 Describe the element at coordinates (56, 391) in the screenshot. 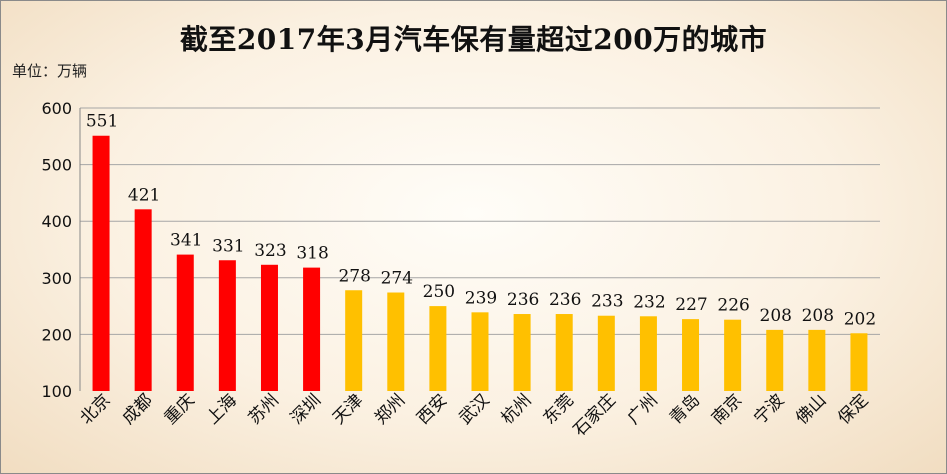

I see `y-tick-label: 100` at that location.